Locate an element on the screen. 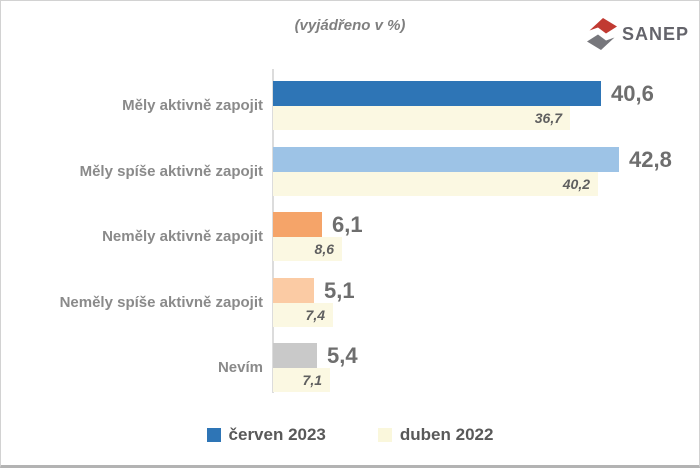 The width and height of the screenshot is (700, 468). legend-label-duben-2022: duben 2022 is located at coordinates (446, 434).